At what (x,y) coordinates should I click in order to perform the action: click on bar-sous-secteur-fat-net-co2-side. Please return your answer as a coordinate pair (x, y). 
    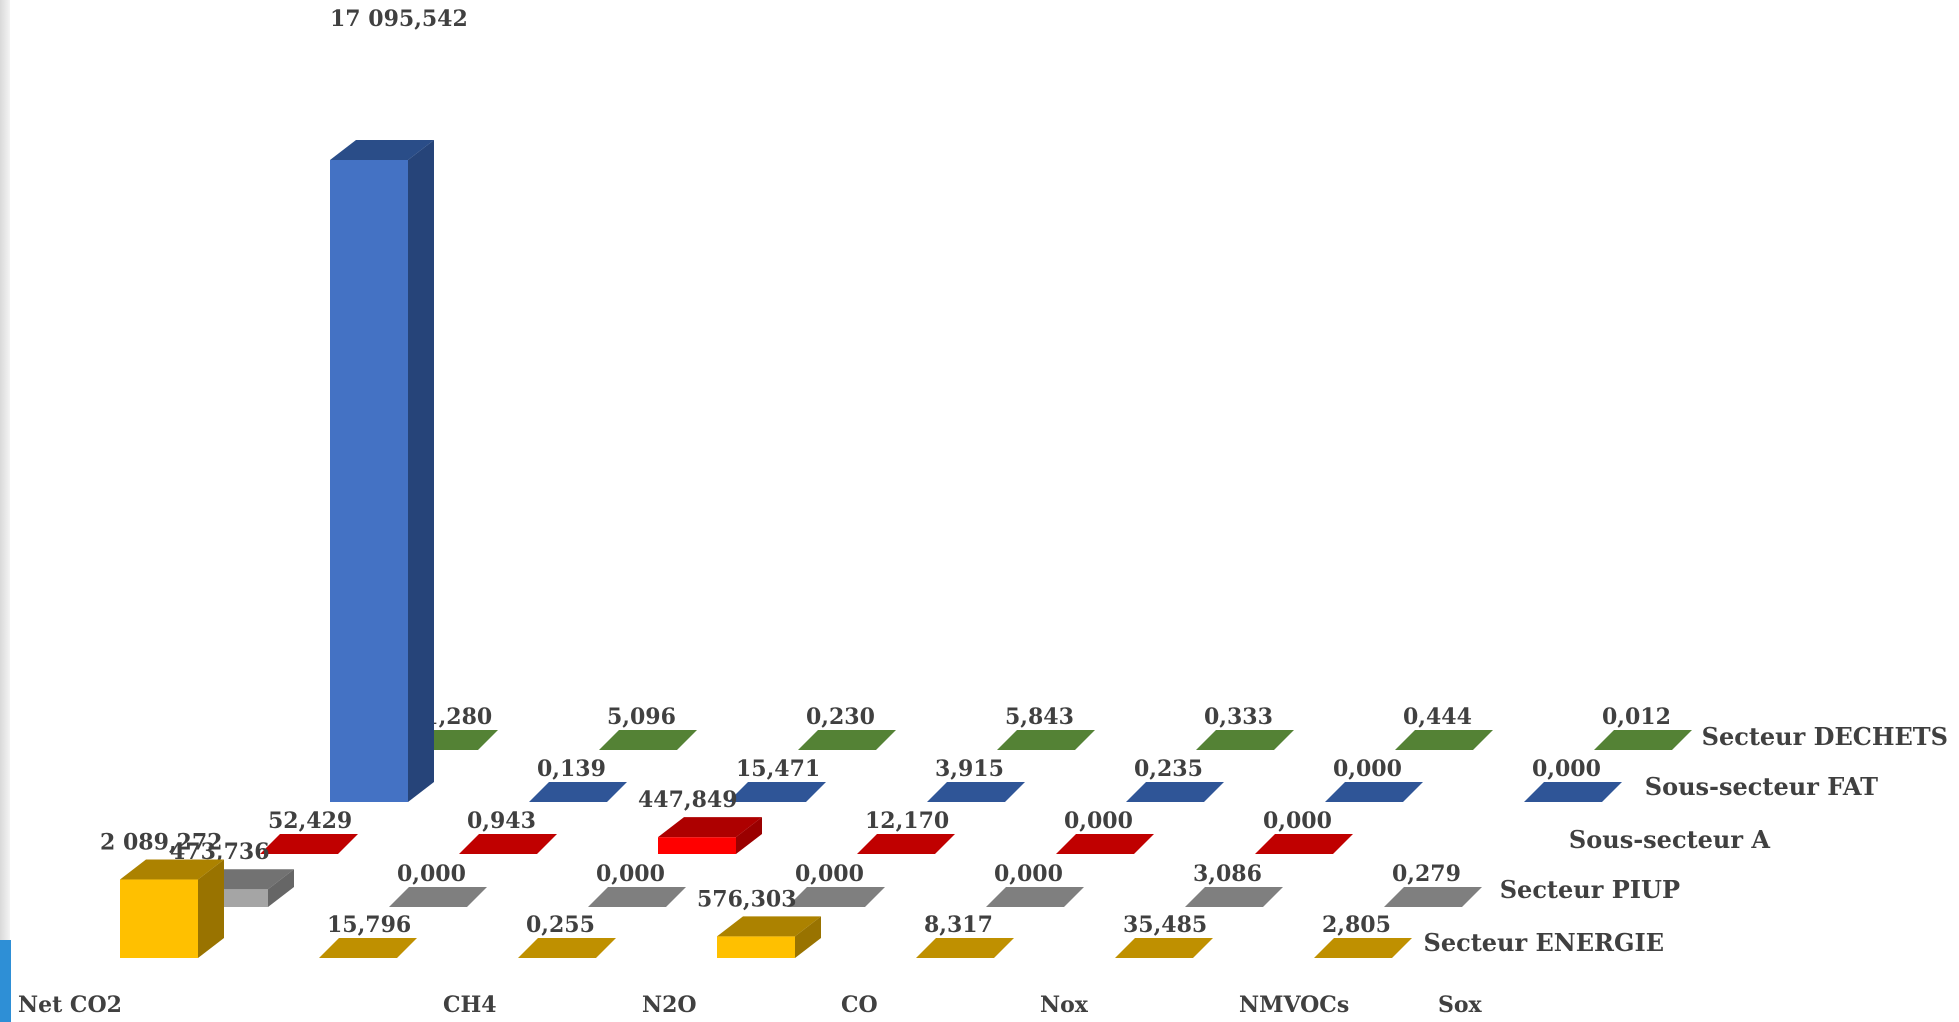
    Looking at the image, I should click on (421, 471).